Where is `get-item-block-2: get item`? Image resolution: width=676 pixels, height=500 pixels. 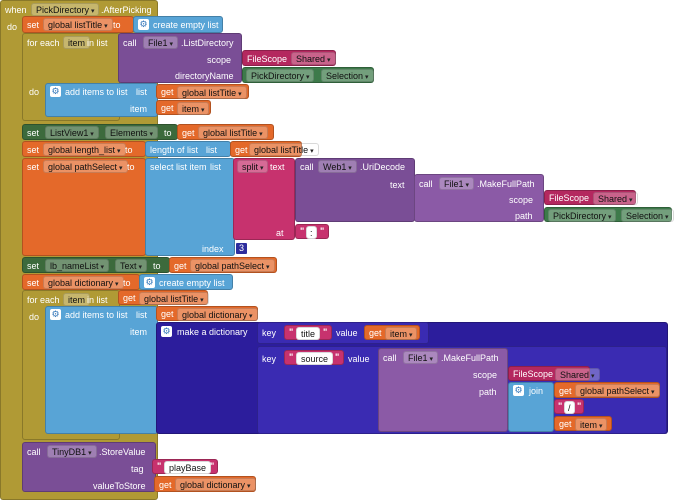
get-item-block-2: get item is located at coordinates (392, 332).